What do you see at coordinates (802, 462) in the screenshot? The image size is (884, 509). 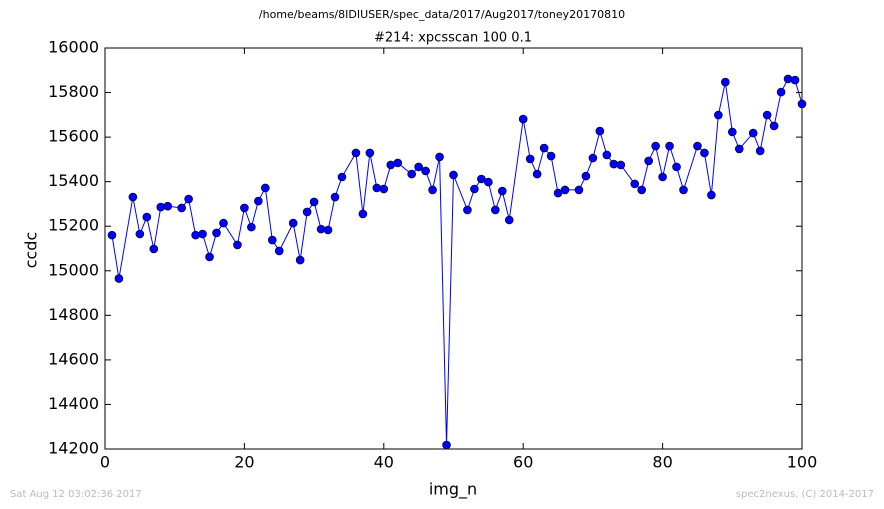 I see `x-tick-label: 100` at bounding box center [802, 462].